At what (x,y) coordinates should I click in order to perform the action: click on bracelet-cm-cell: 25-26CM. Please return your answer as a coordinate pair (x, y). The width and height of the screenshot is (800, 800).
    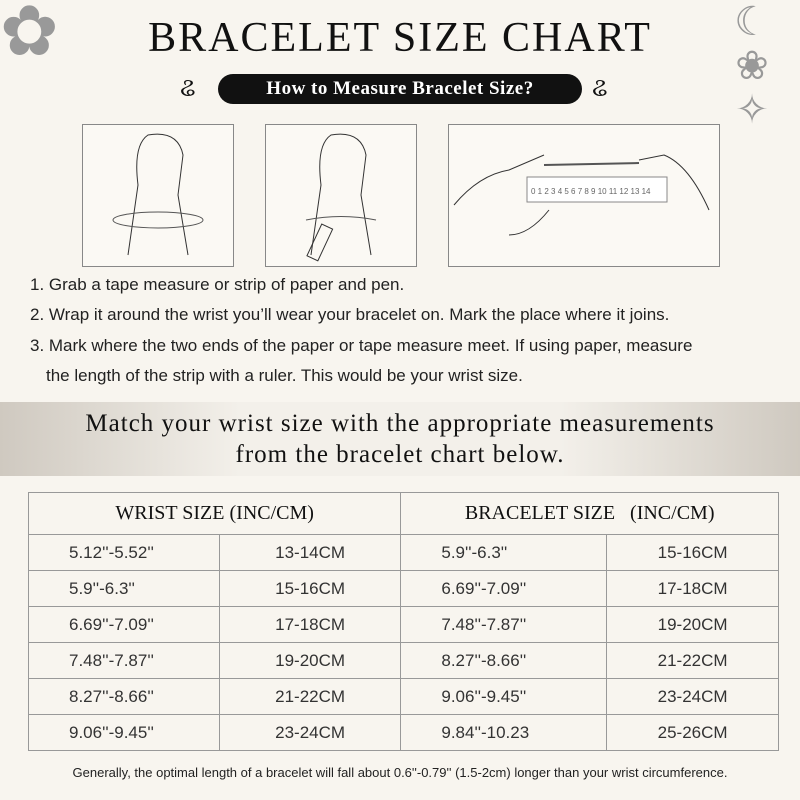
    Looking at the image, I should click on (692, 732).